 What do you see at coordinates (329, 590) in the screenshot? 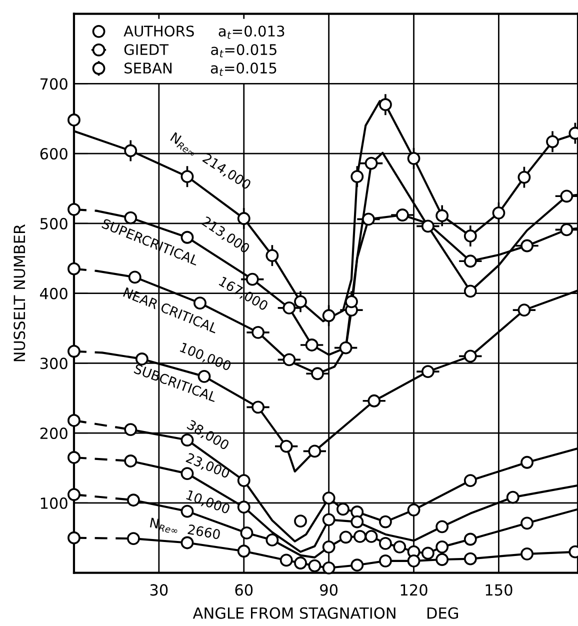
I see `x-tick-label: 90` at bounding box center [329, 590].